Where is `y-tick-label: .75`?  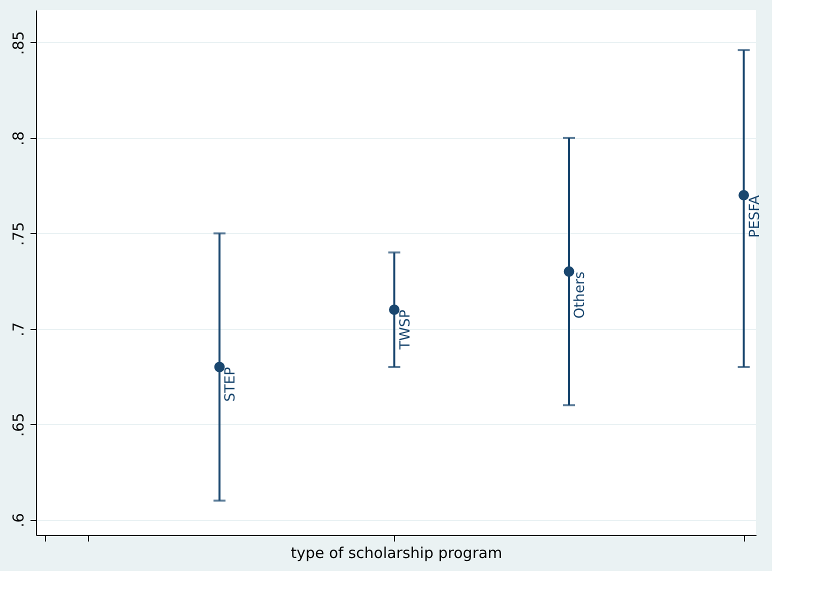
y-tick-label: .75 is located at coordinates (19, 234).